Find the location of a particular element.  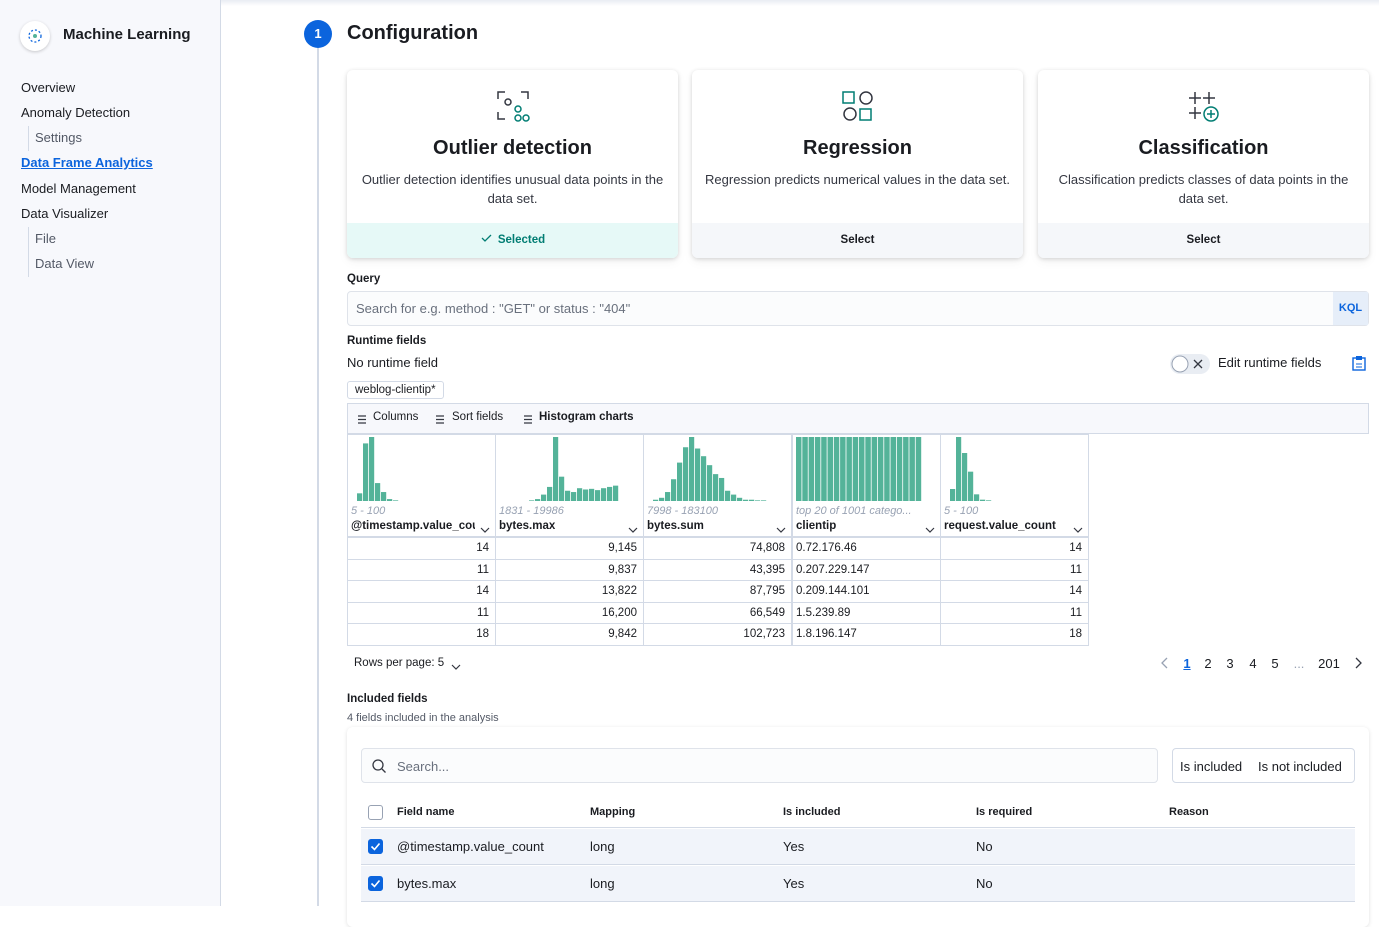

column-name: bytes.sum is located at coordinates (675, 526).